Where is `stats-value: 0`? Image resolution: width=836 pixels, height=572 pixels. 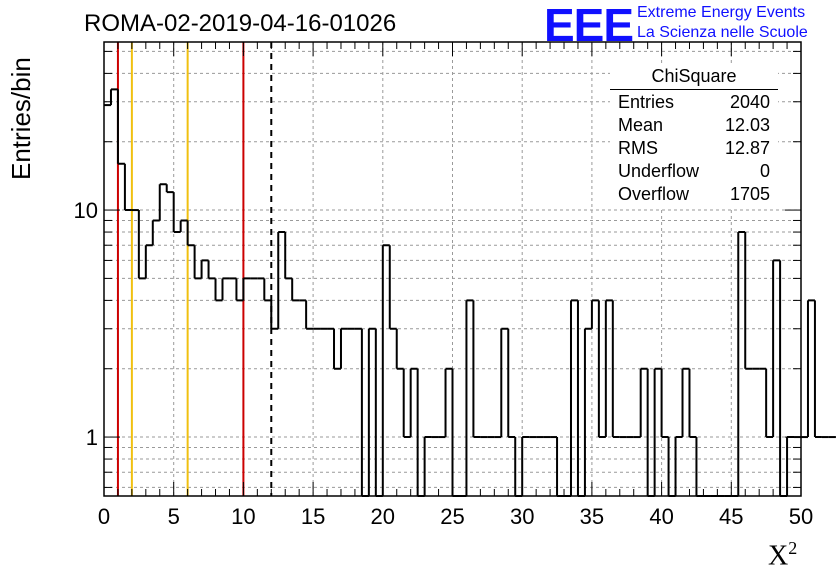
stats-value: 0 is located at coordinates (764, 171).